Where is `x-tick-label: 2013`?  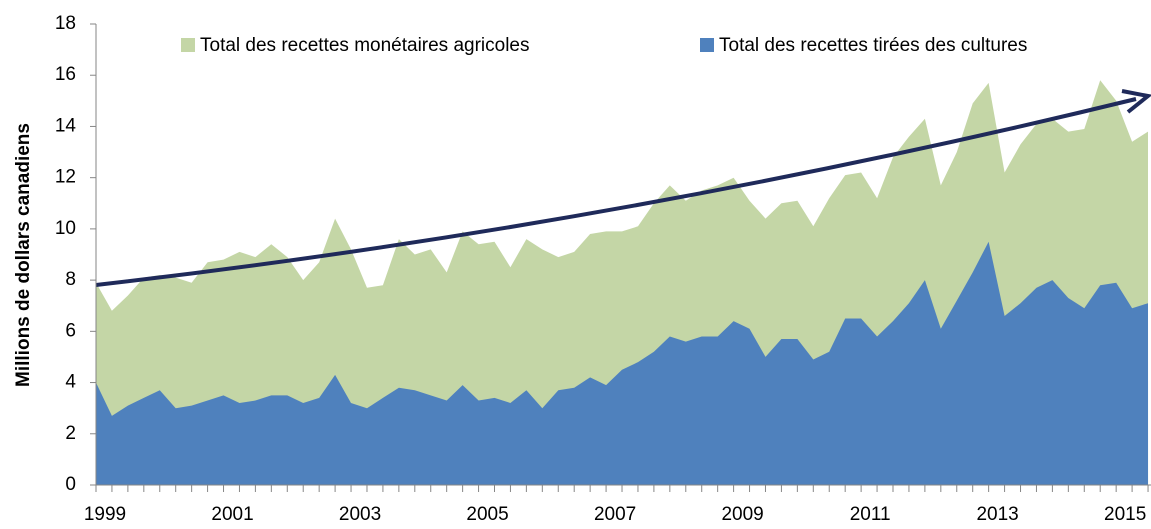
x-tick-label: 2013 is located at coordinates (997, 514).